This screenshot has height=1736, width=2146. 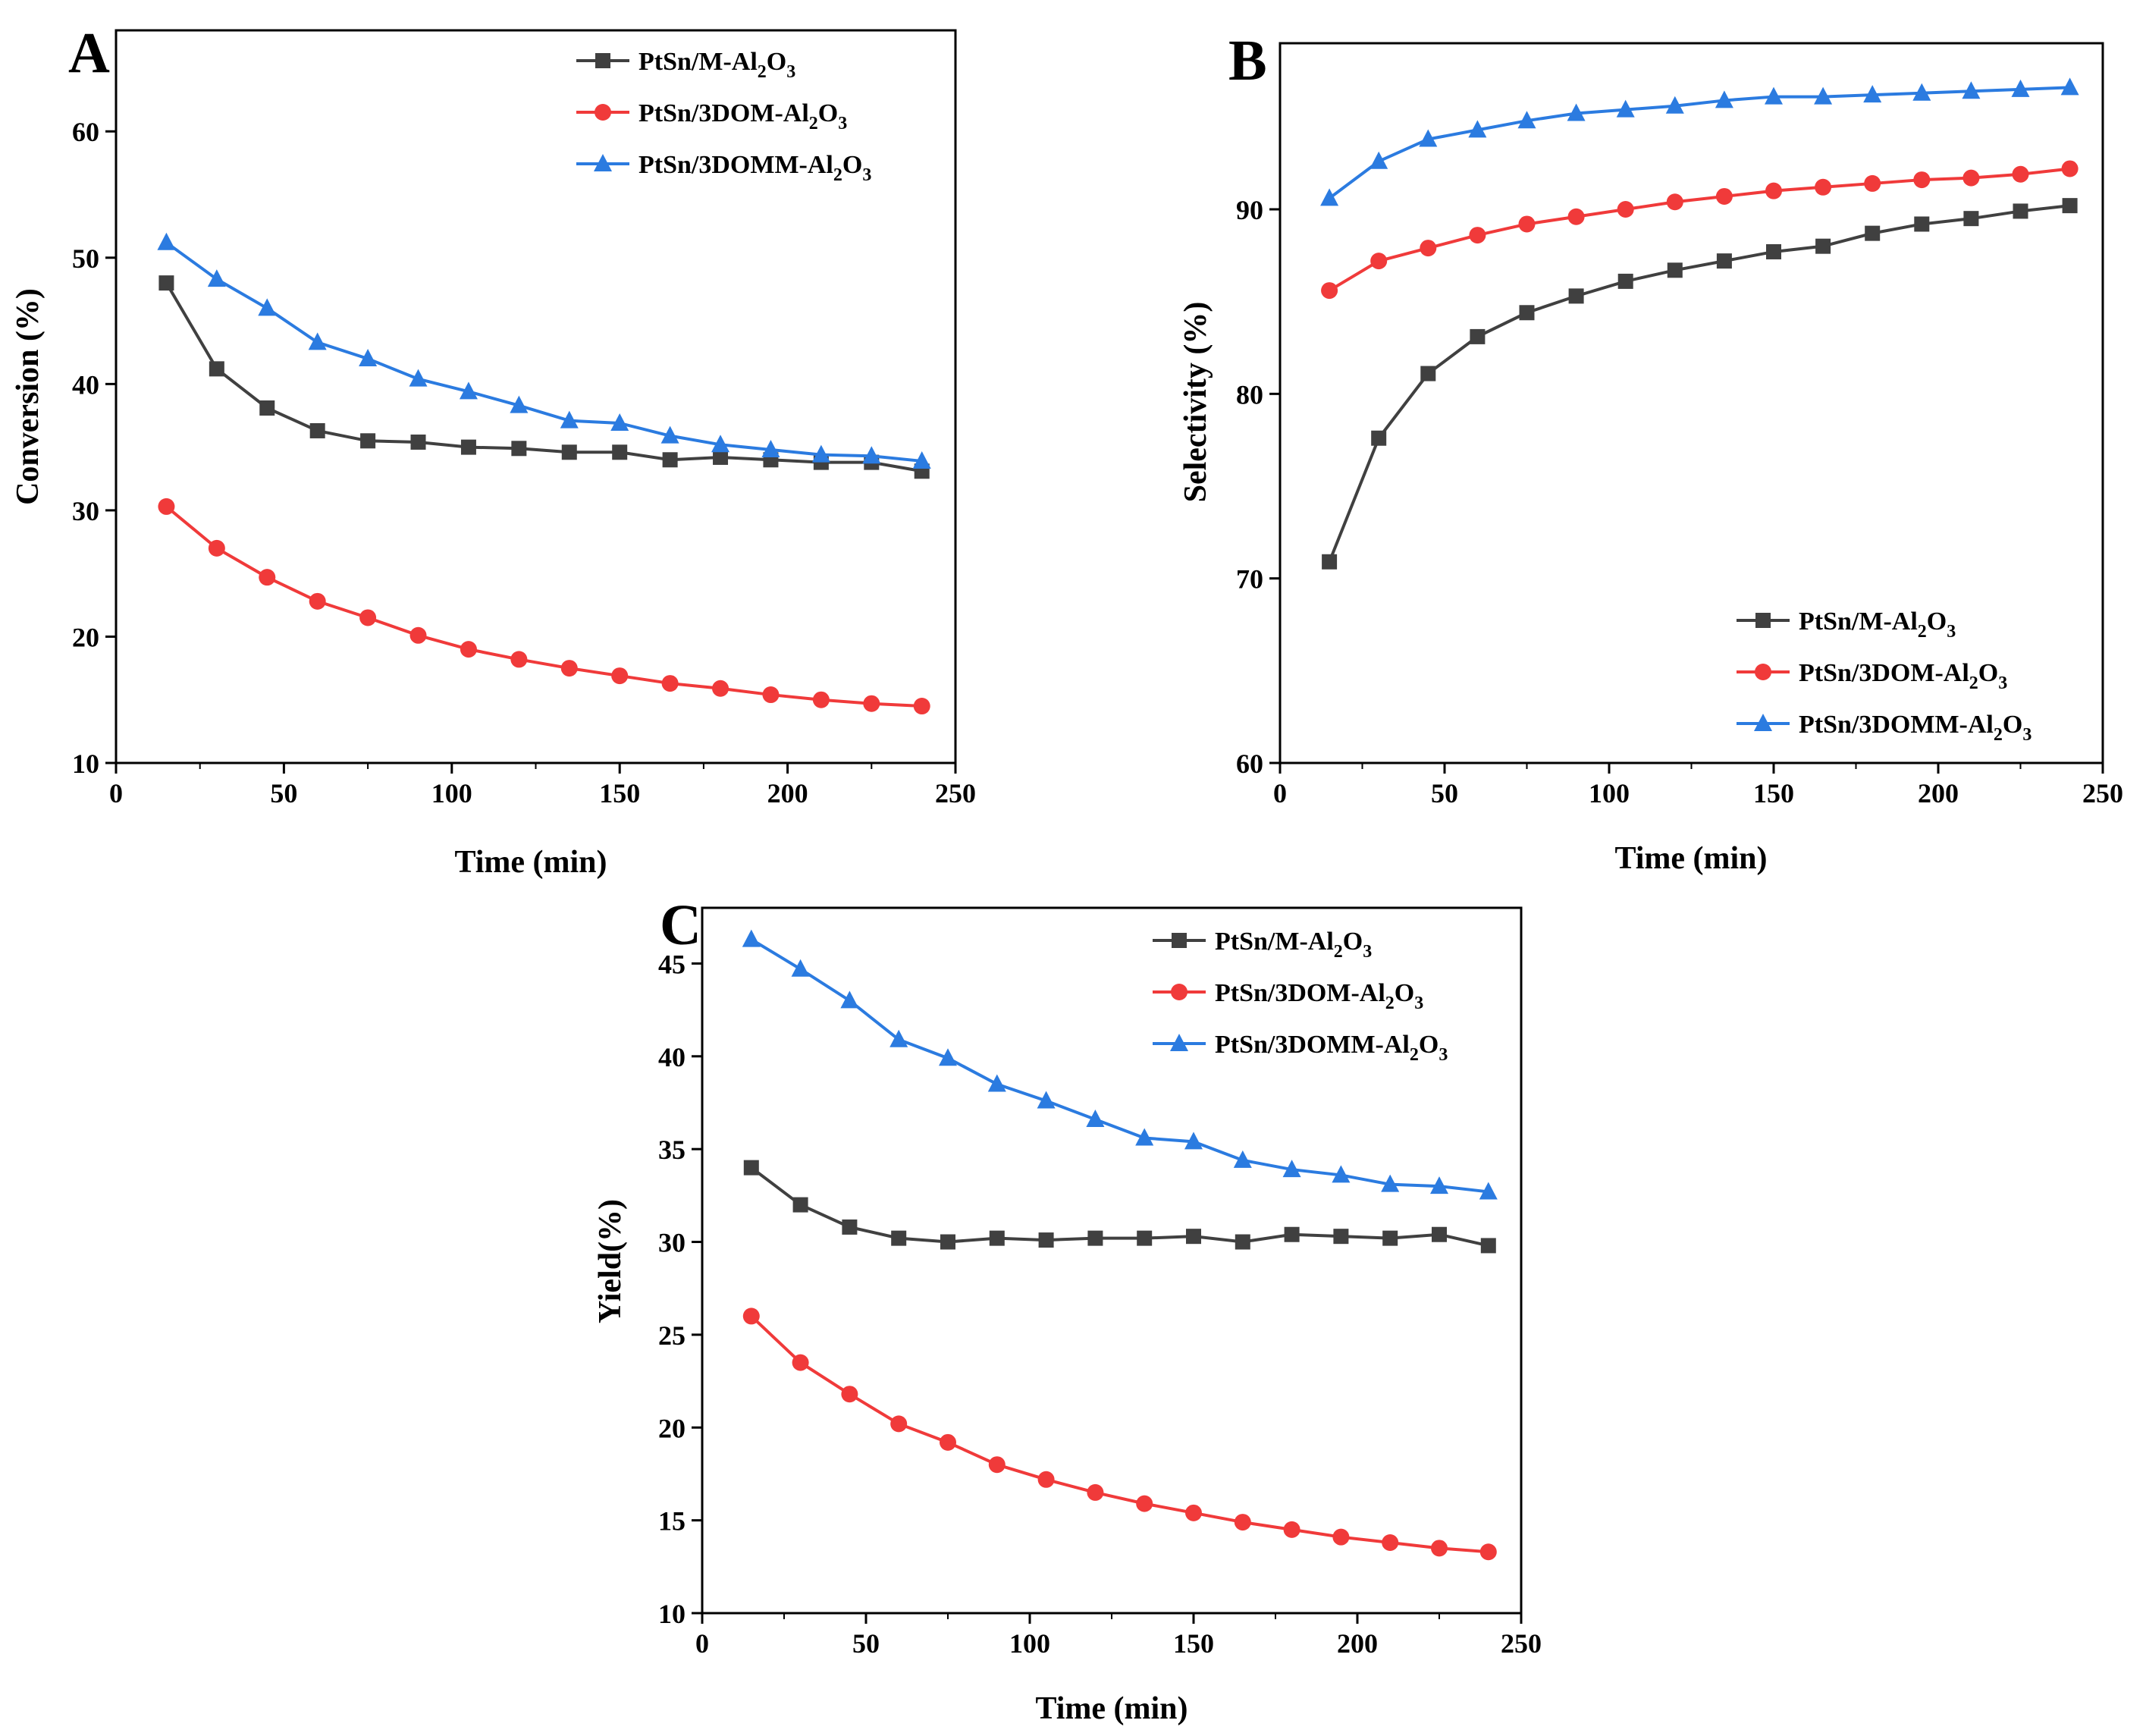 I want to click on legend-marker-3domm-al2o3-a, so click(x=603, y=162).